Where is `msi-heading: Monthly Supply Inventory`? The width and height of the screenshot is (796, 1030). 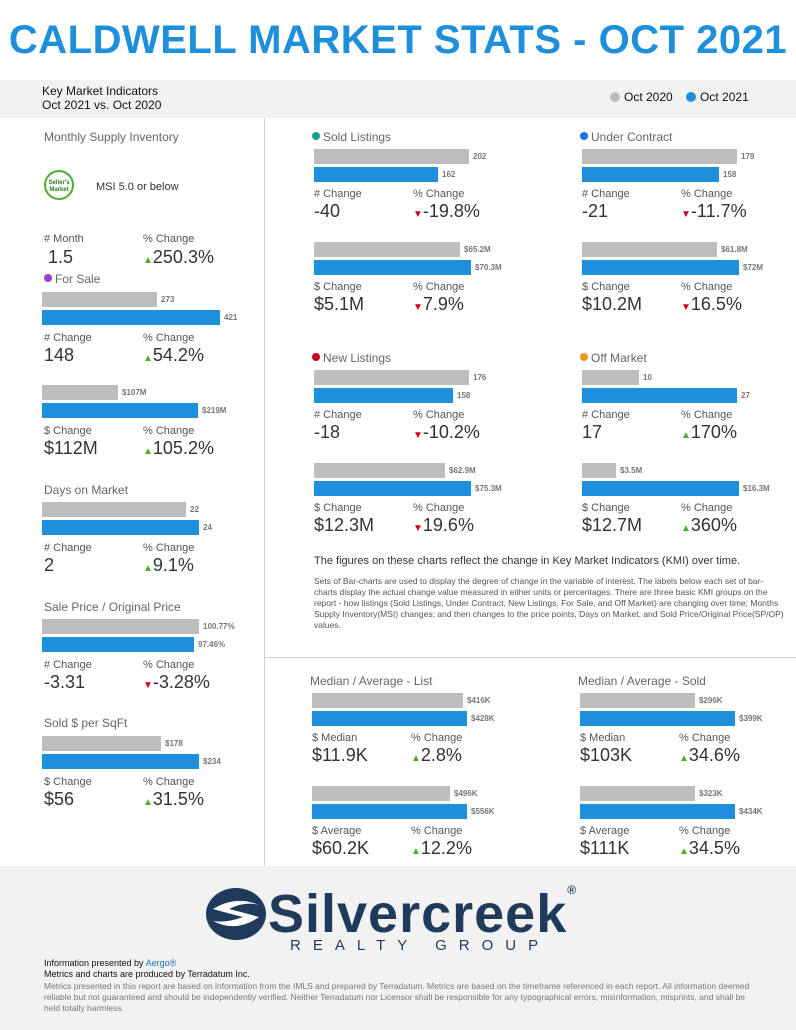 msi-heading: Monthly Supply Inventory is located at coordinates (111, 137).